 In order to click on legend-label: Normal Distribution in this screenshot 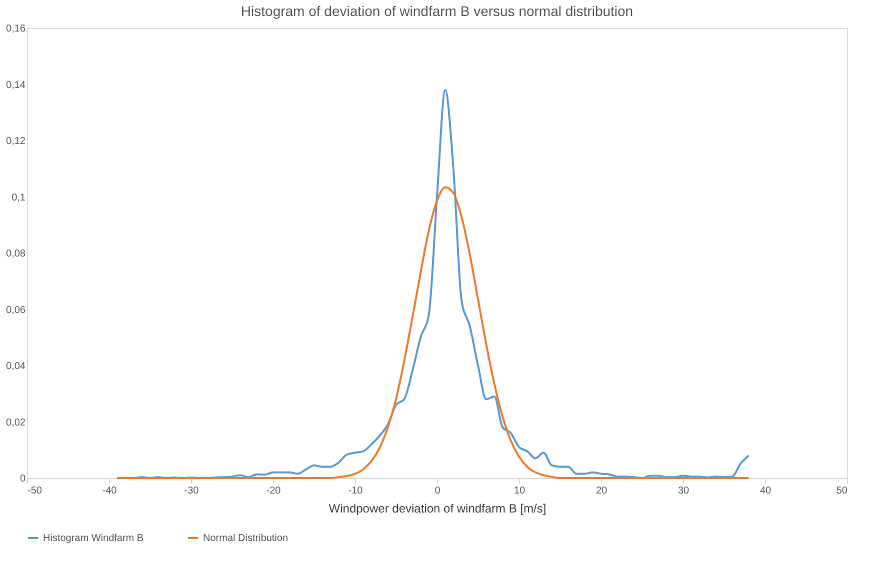, I will do `click(245, 538)`.